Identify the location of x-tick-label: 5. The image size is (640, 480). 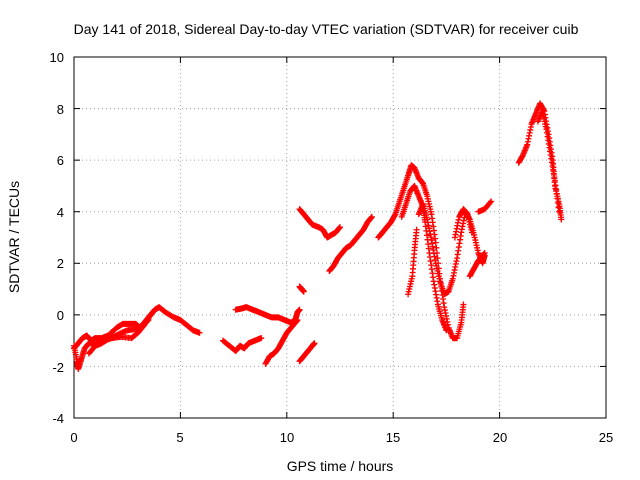
(179, 437).